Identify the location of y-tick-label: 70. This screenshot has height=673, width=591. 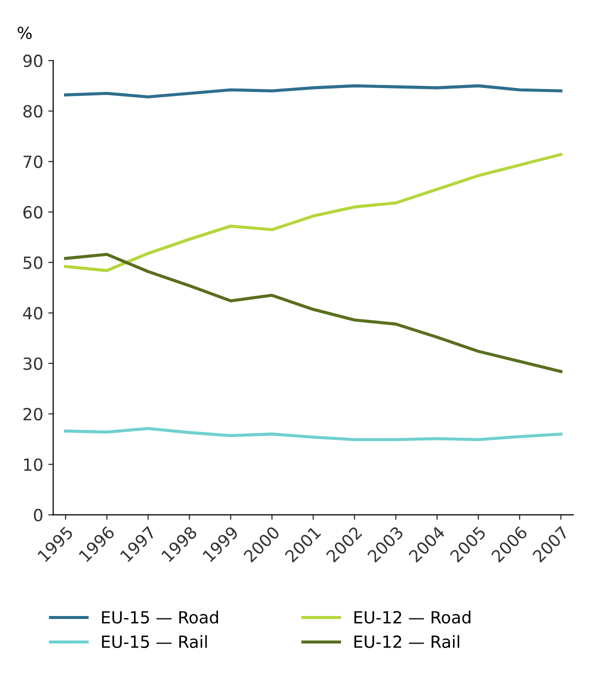
(33, 161).